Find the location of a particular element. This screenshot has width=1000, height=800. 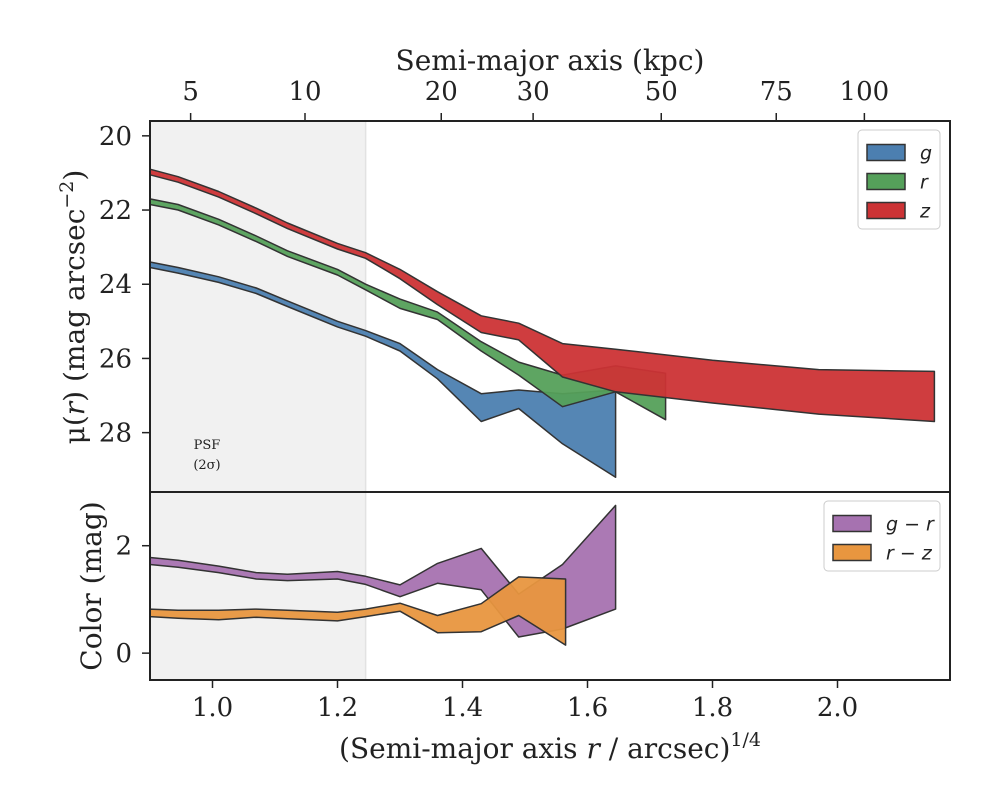

kpc-tick-label-30: 30 is located at coordinates (533, 92).